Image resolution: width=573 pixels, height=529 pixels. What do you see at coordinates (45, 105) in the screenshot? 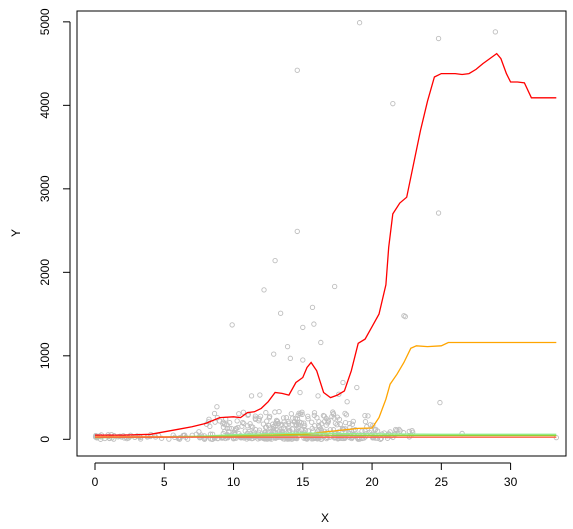
I see `y-tick-label: 4000` at bounding box center [45, 105].